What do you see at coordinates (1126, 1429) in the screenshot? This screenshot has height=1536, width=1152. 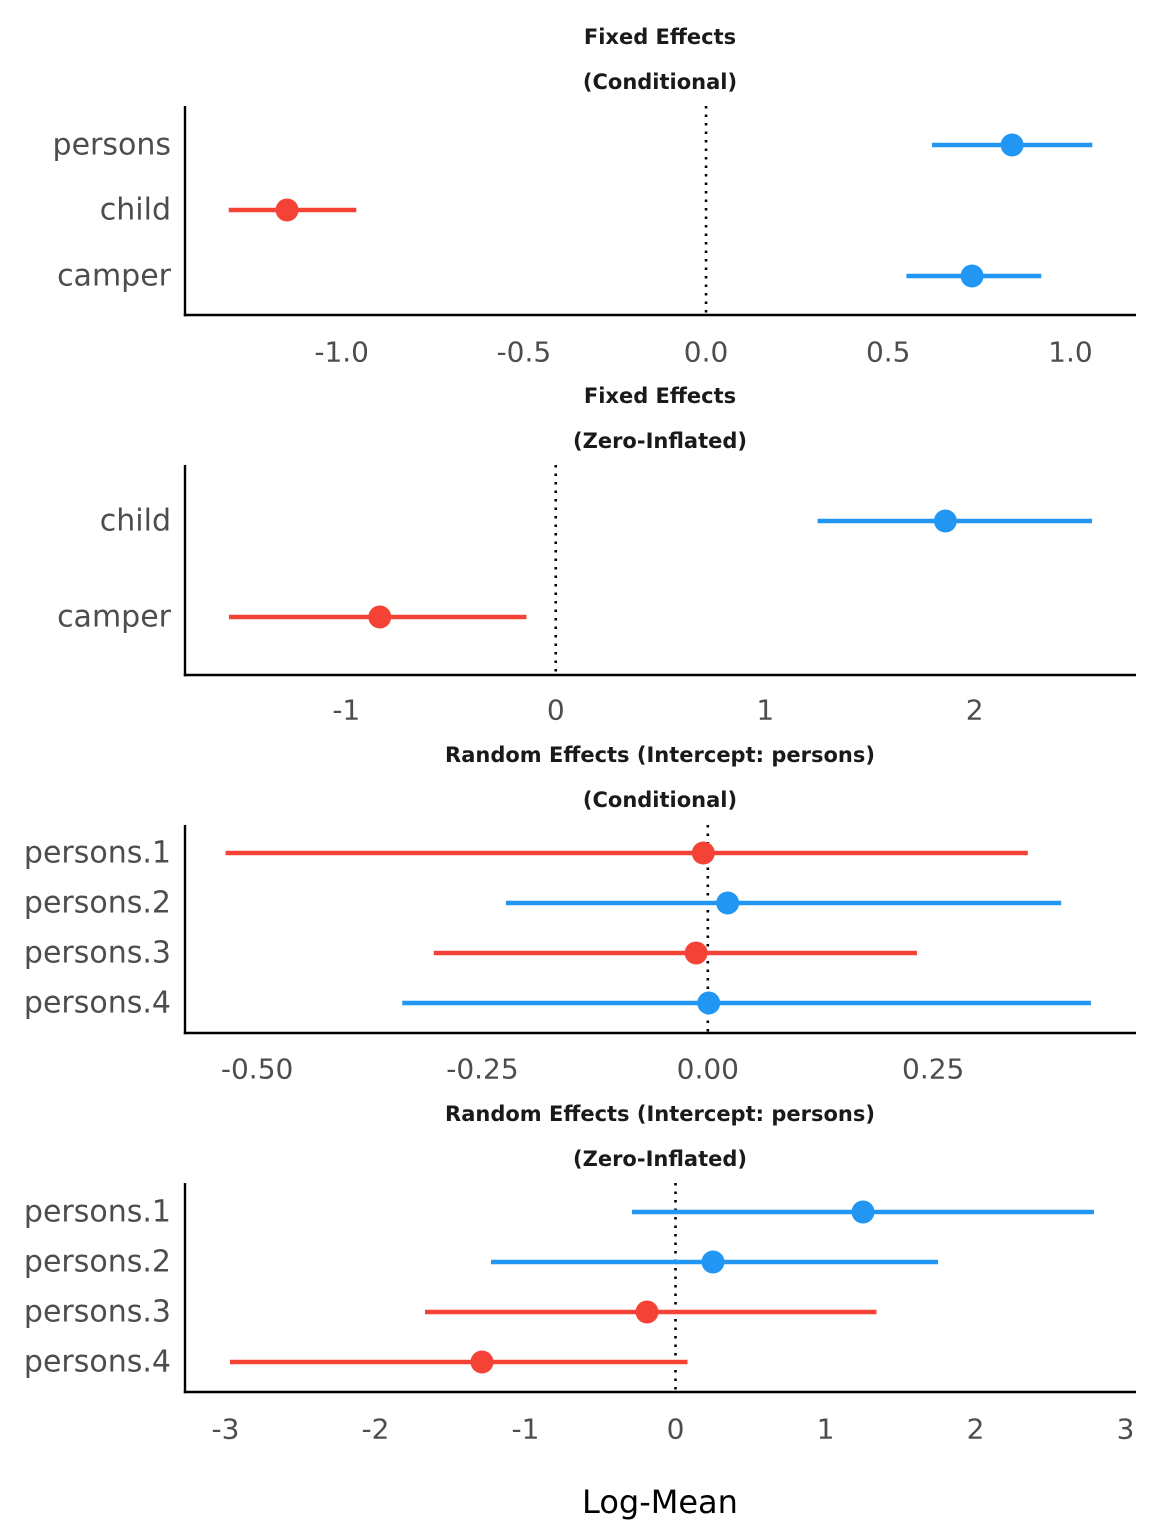 I see `x-tick-label: 3` at bounding box center [1126, 1429].